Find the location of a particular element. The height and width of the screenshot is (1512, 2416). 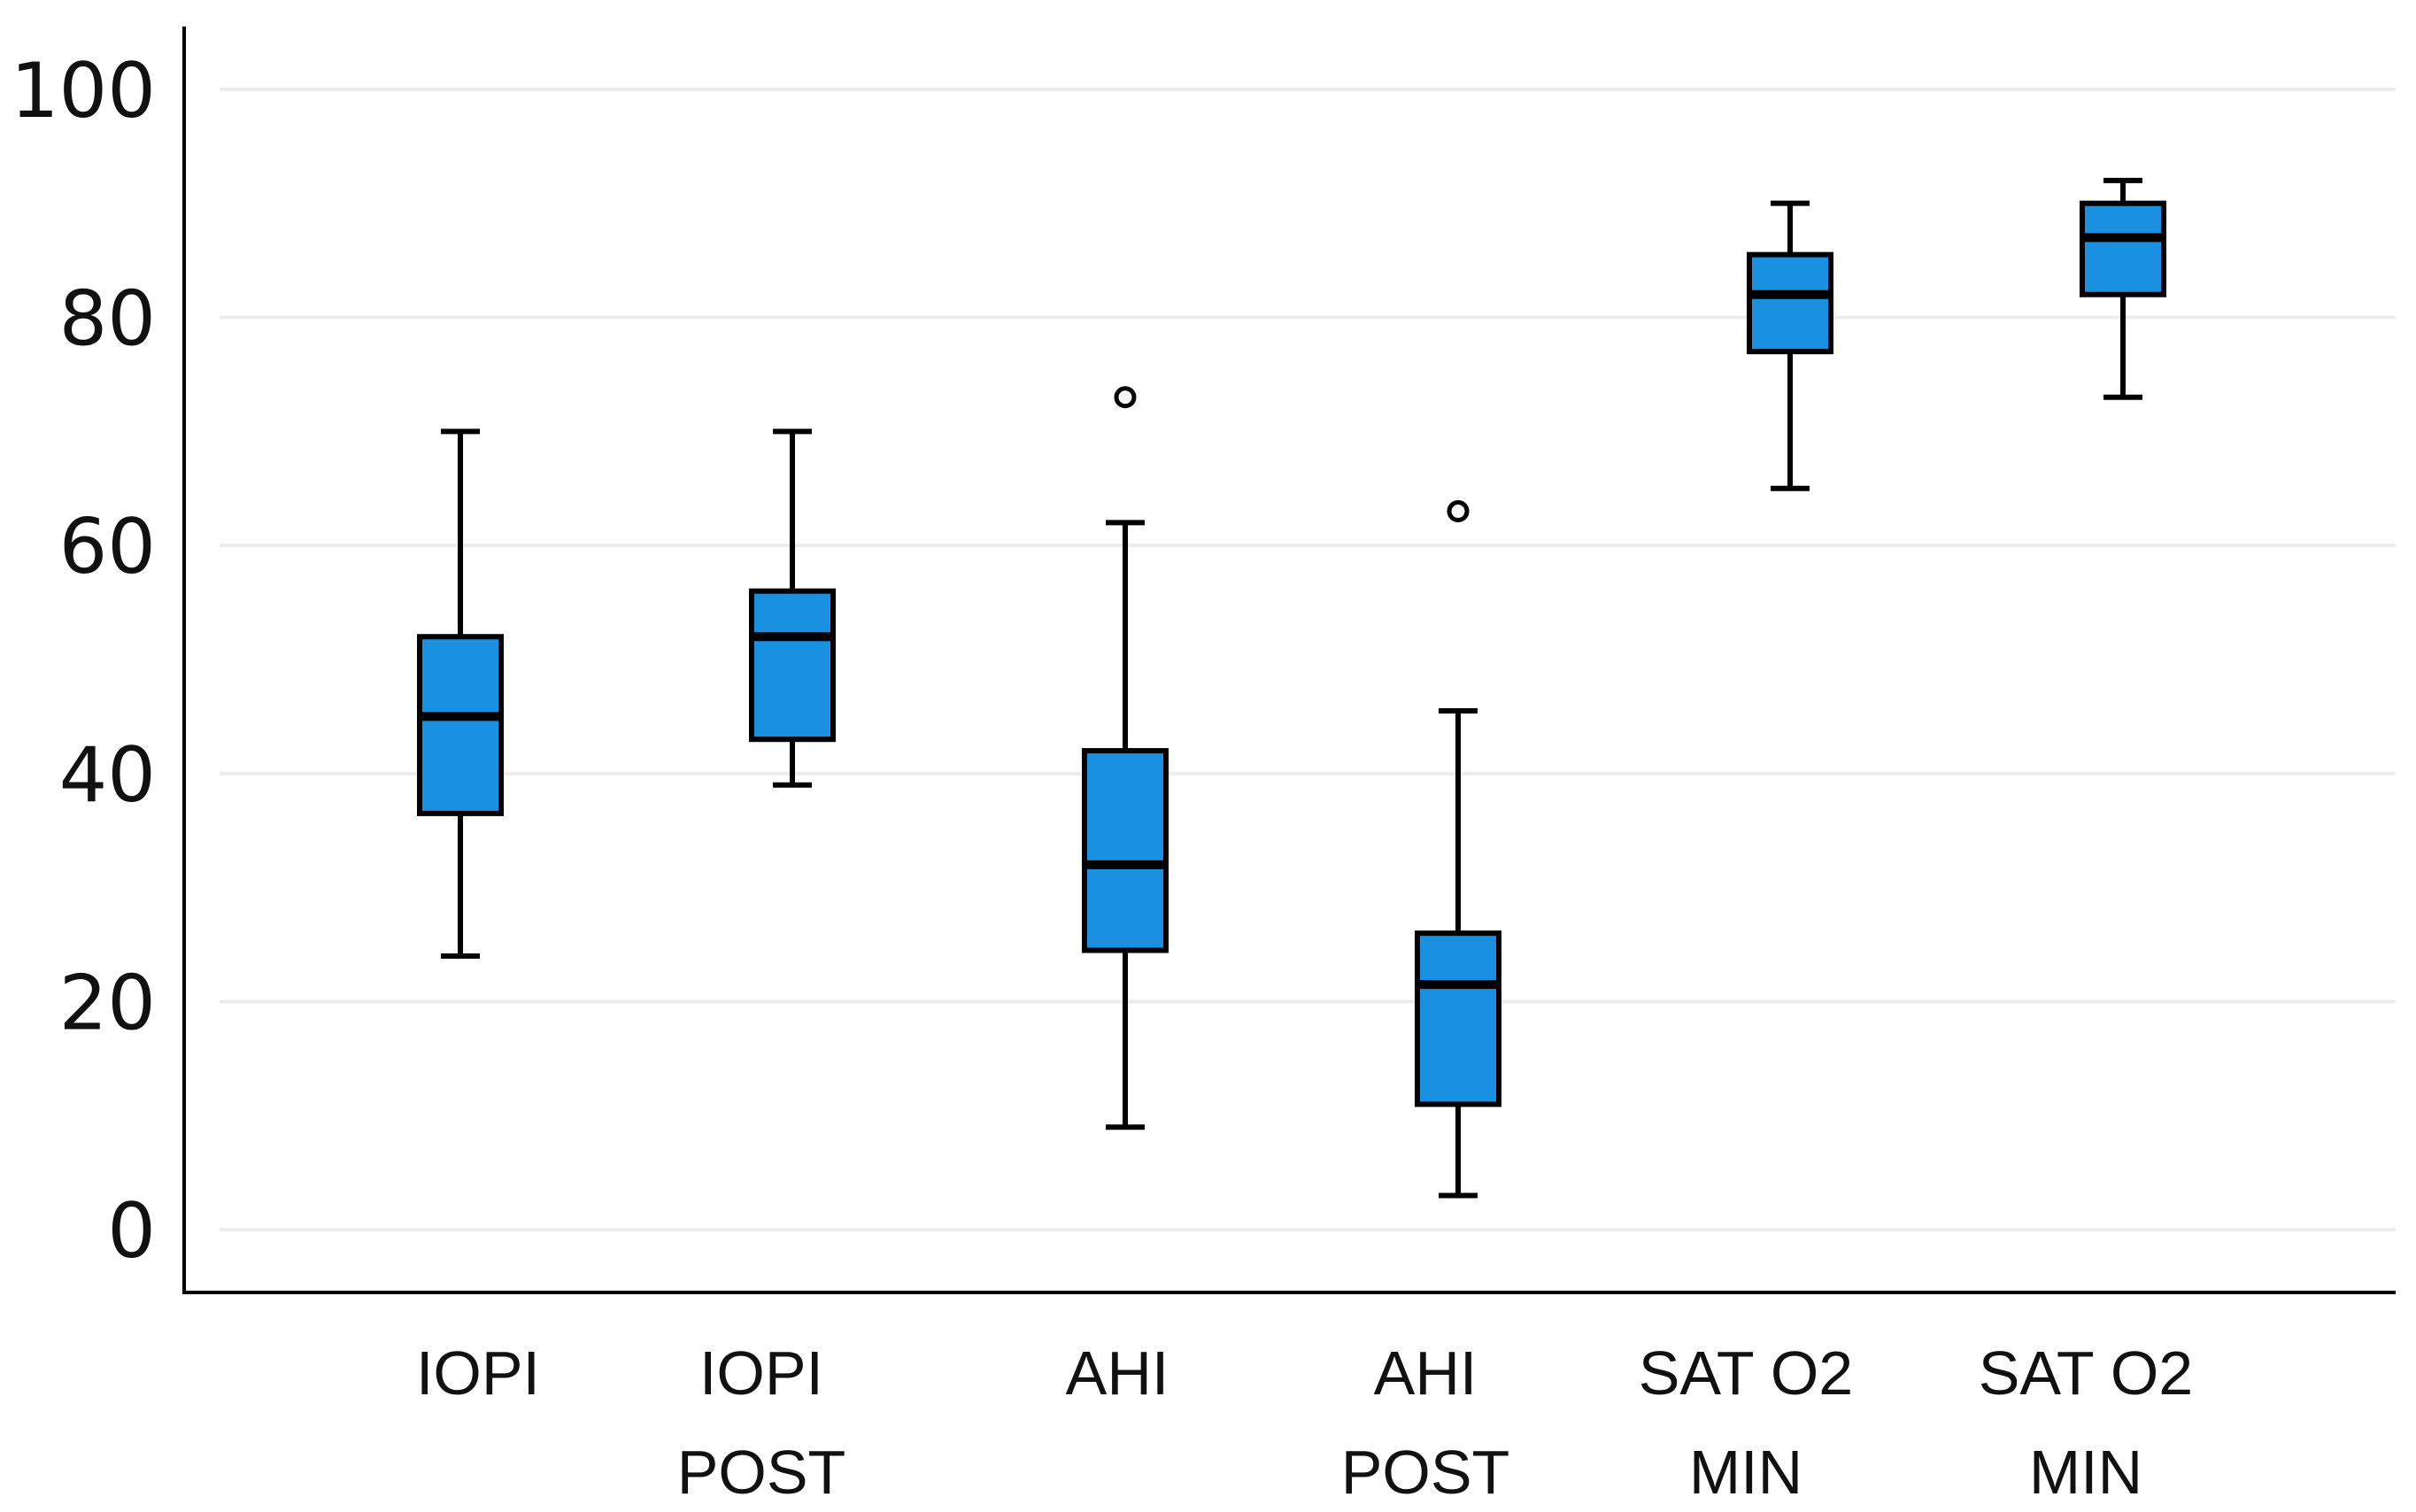

y-tick-label-60: 60 is located at coordinates (108, 547).